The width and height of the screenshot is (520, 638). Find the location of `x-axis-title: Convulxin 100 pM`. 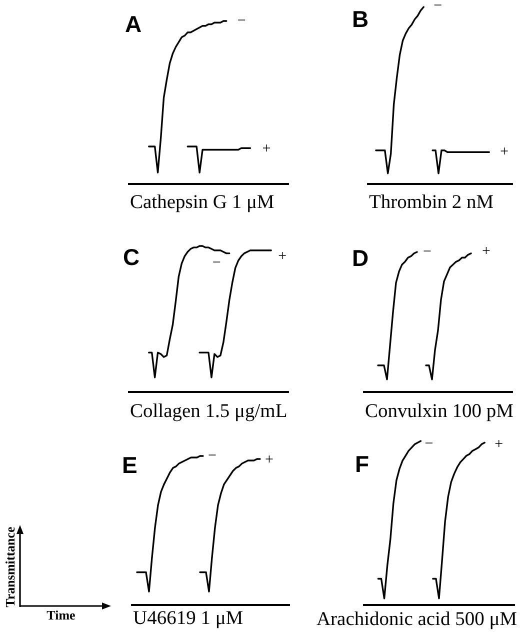

x-axis-title: Convulxin 100 pM is located at coordinates (439, 411).